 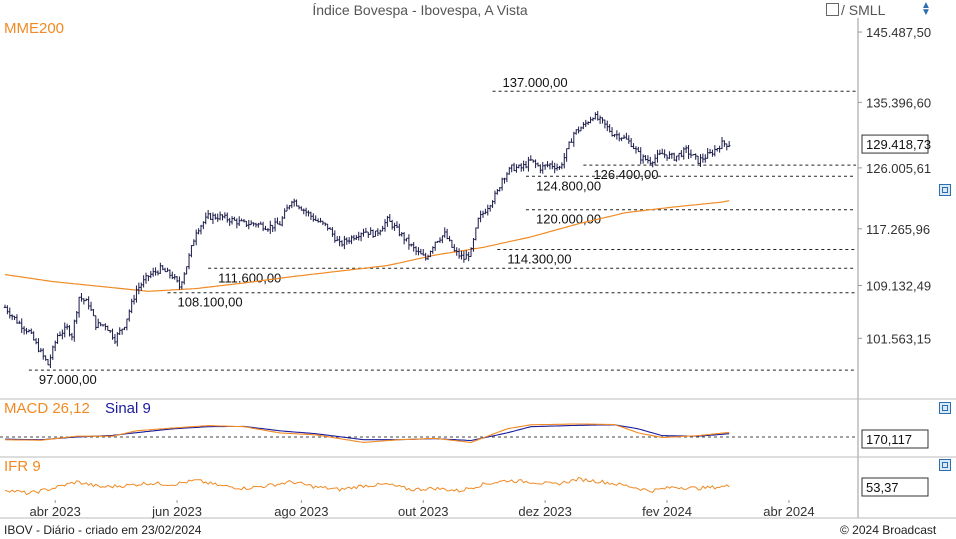 What do you see at coordinates (832, 9) in the screenshot?
I see `checkbox-icon` at bounding box center [832, 9].